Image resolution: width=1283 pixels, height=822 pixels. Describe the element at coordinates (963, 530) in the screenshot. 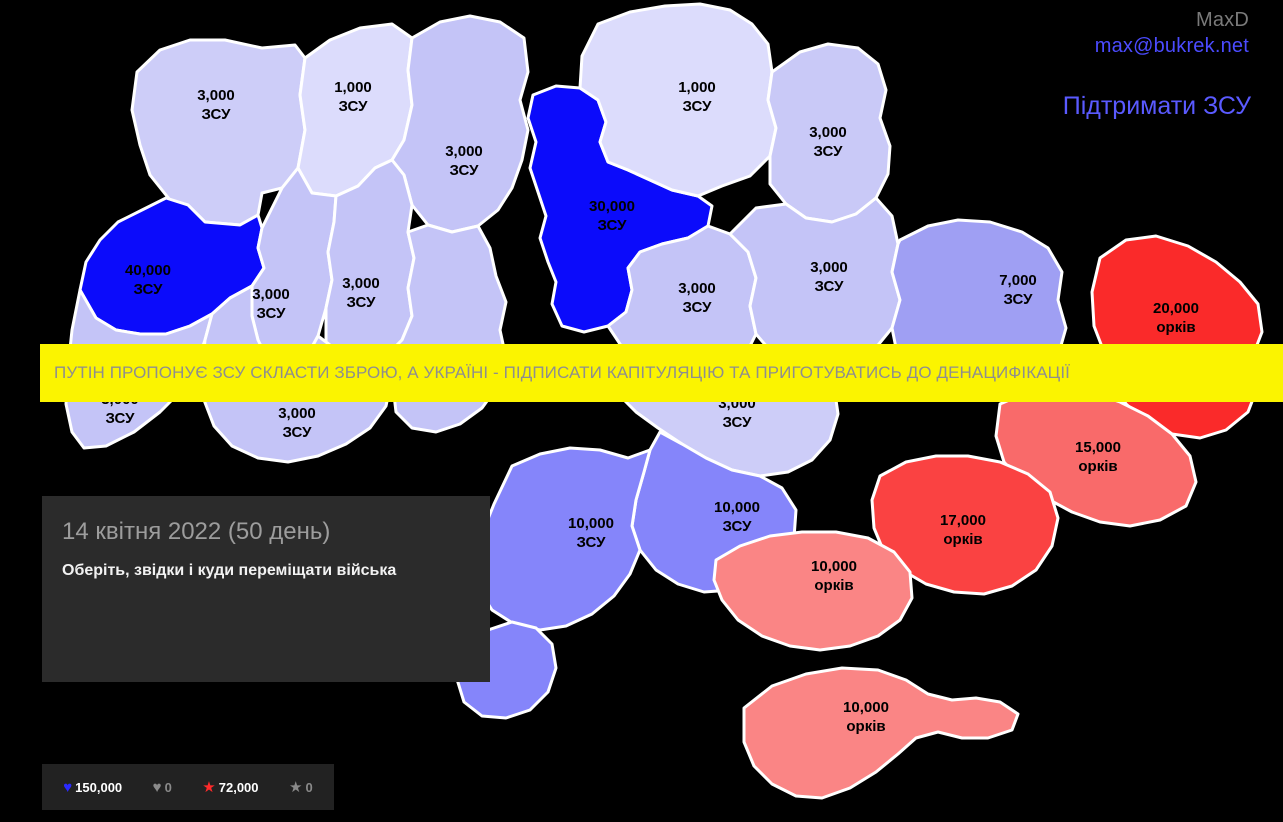

I see `region-label-donetsk: 17,000 орків` at that location.